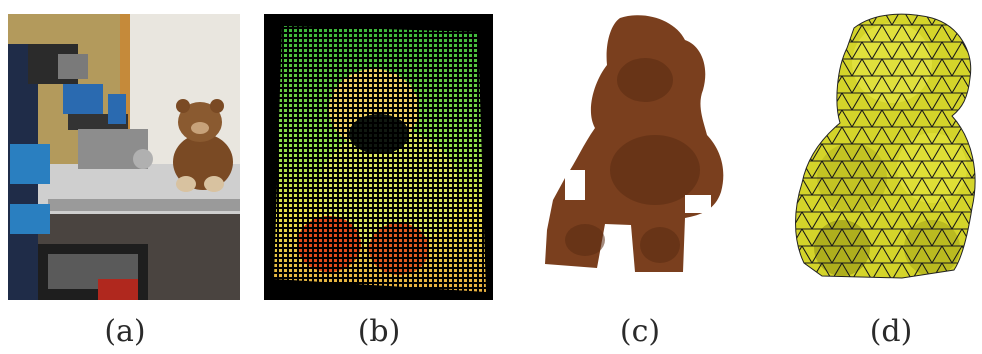  What do you see at coordinates (891, 331) in the screenshot?
I see `caption-d: (d)` at bounding box center [891, 331].